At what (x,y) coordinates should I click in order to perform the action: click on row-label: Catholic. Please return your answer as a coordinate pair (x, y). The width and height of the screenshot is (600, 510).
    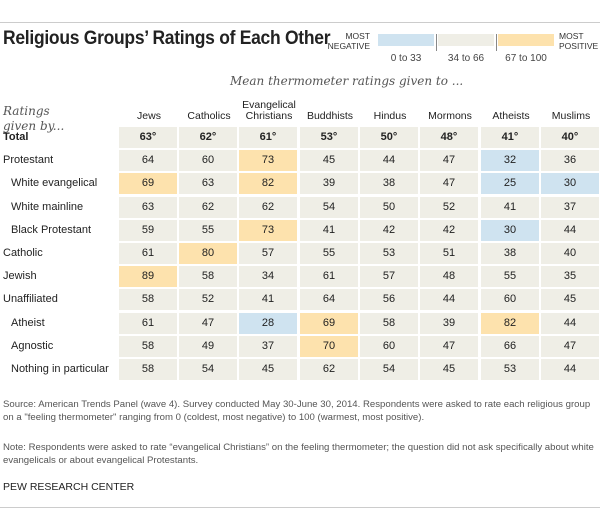
    Looking at the image, I should click on (23, 253).